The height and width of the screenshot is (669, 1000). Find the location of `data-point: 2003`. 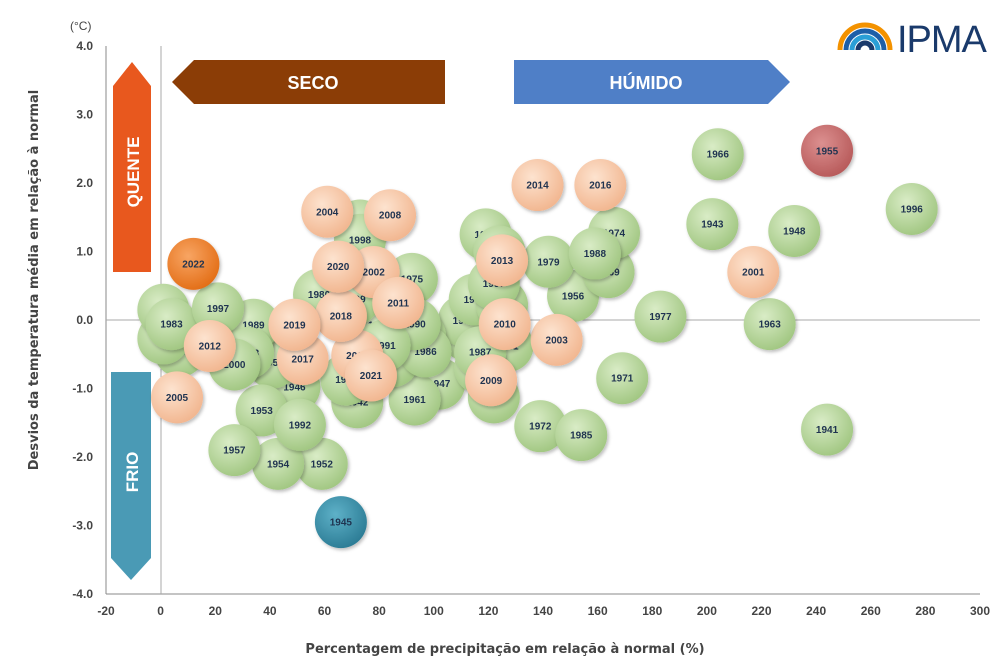

data-point: 2003 is located at coordinates (556, 339).